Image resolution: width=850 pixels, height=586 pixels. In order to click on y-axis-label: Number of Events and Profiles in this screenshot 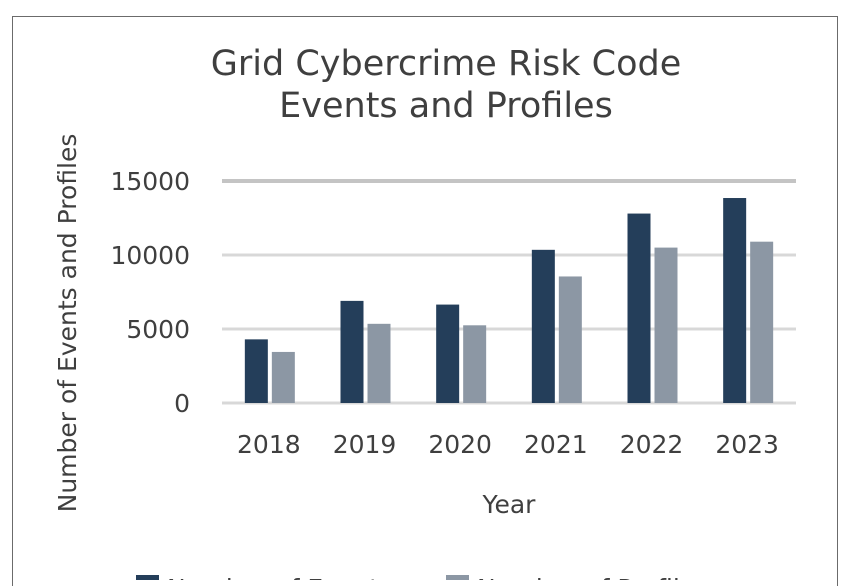, I will do `click(67, 323)`.